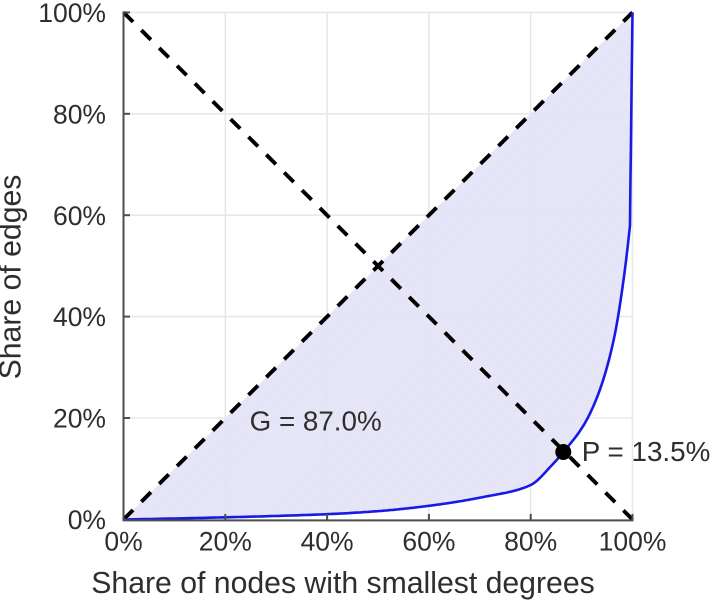 Image resolution: width=726 pixels, height=600 pixels. Describe the element at coordinates (646, 451) in the screenshot. I see `svg-text: P = 13.5%` at that location.